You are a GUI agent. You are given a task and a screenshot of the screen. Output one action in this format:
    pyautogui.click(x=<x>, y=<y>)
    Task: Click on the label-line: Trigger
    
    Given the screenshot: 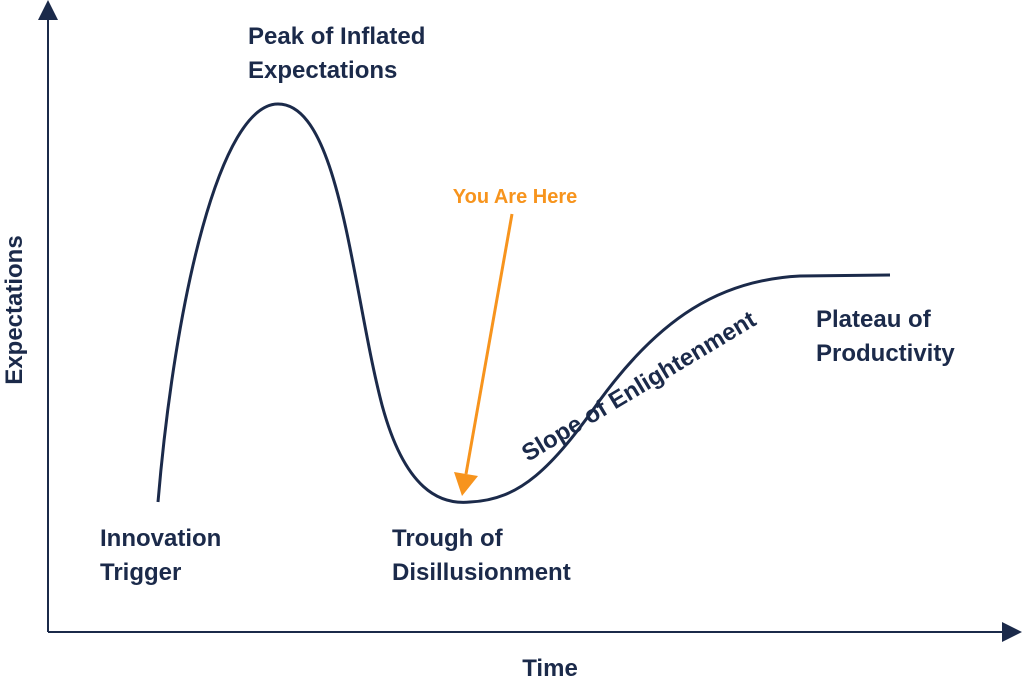 What is the action you would take?
    pyautogui.click(x=140, y=572)
    